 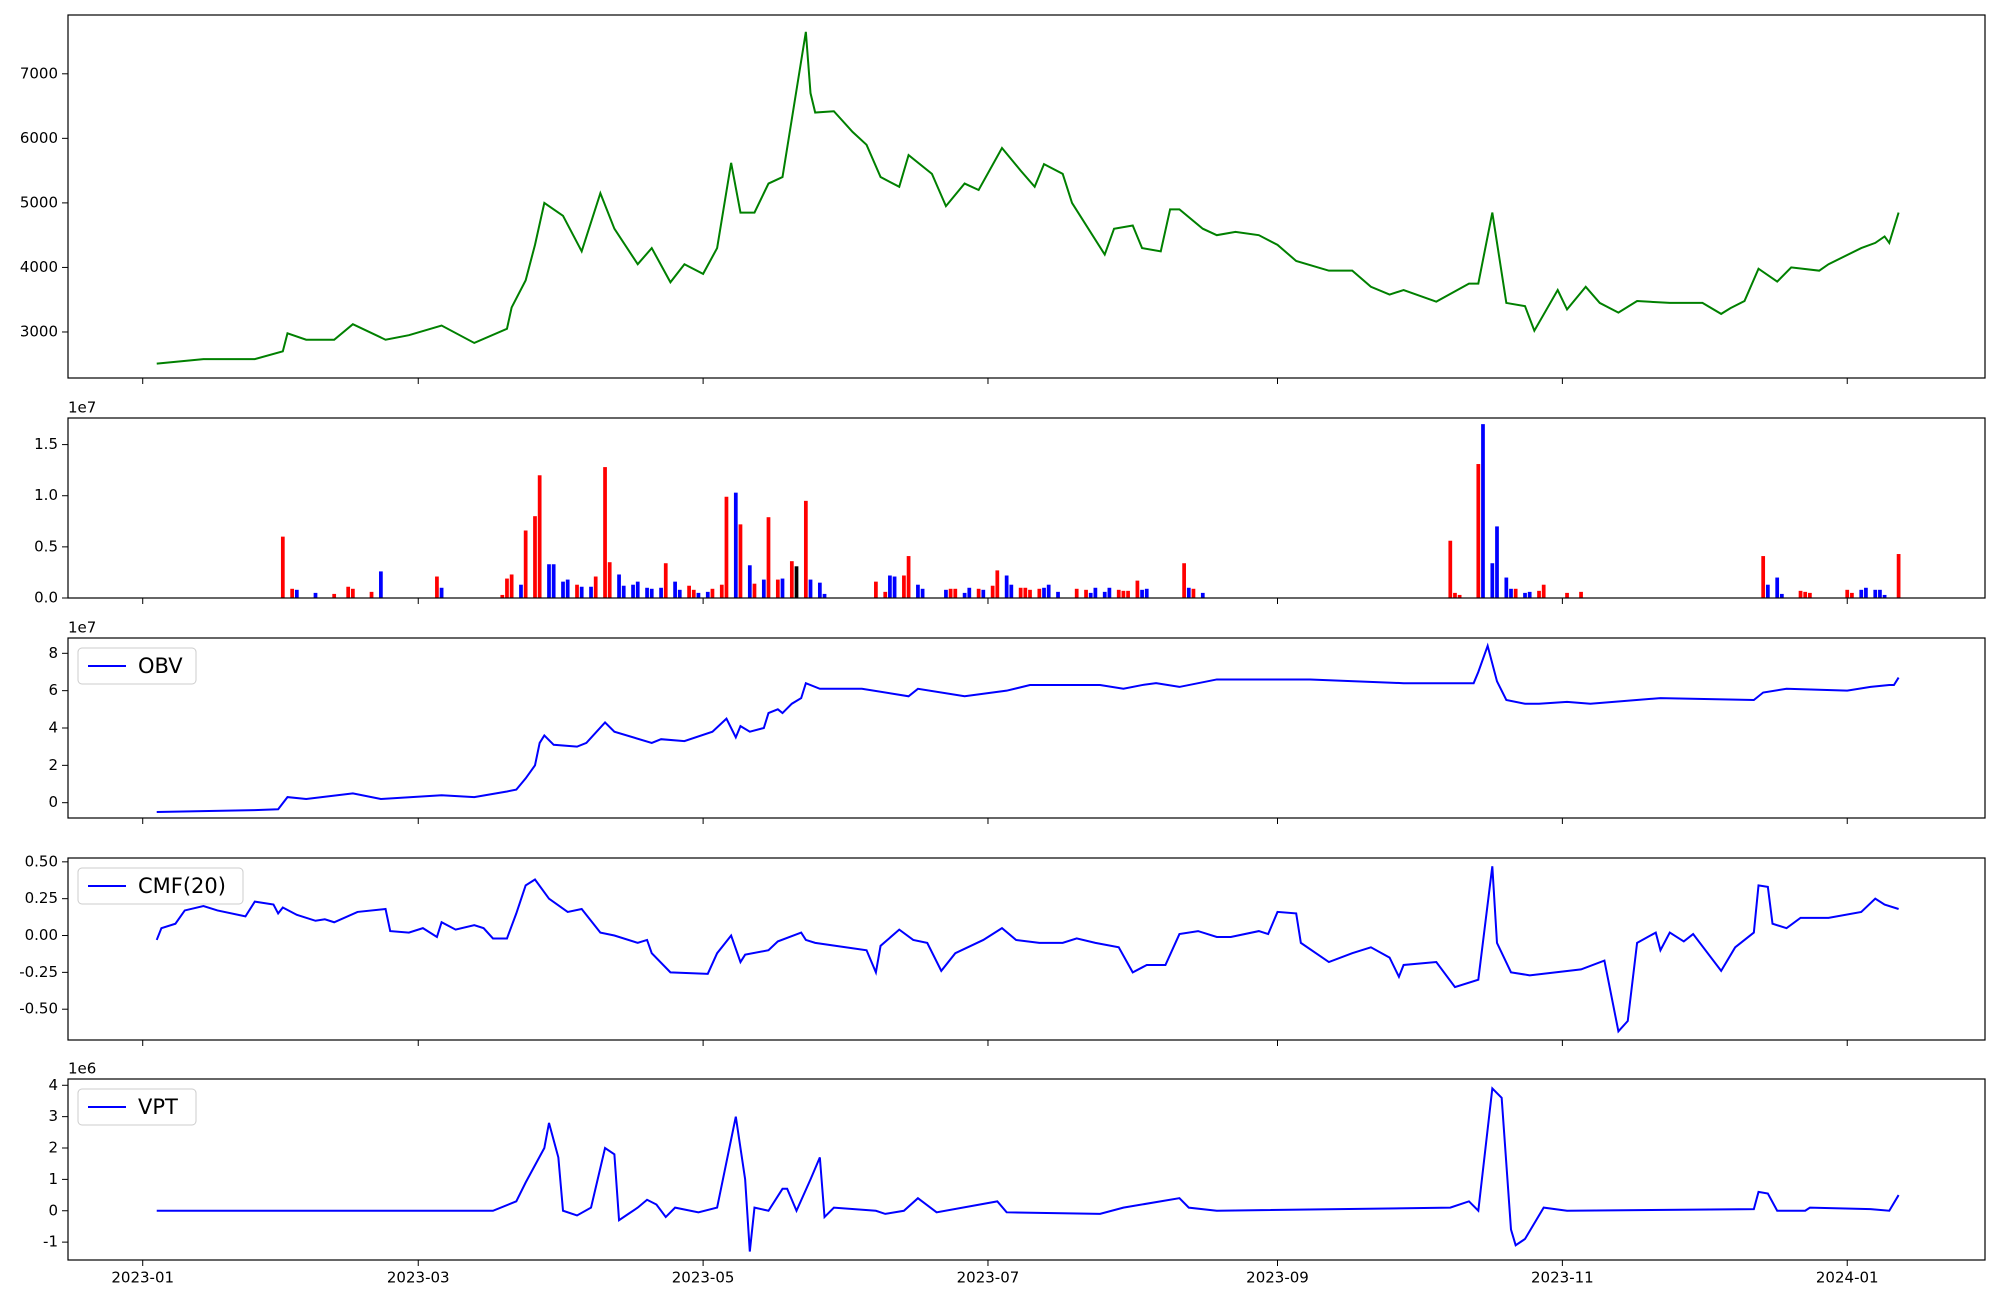 I want to click on legend-label: CMF(20), so click(x=182, y=886).